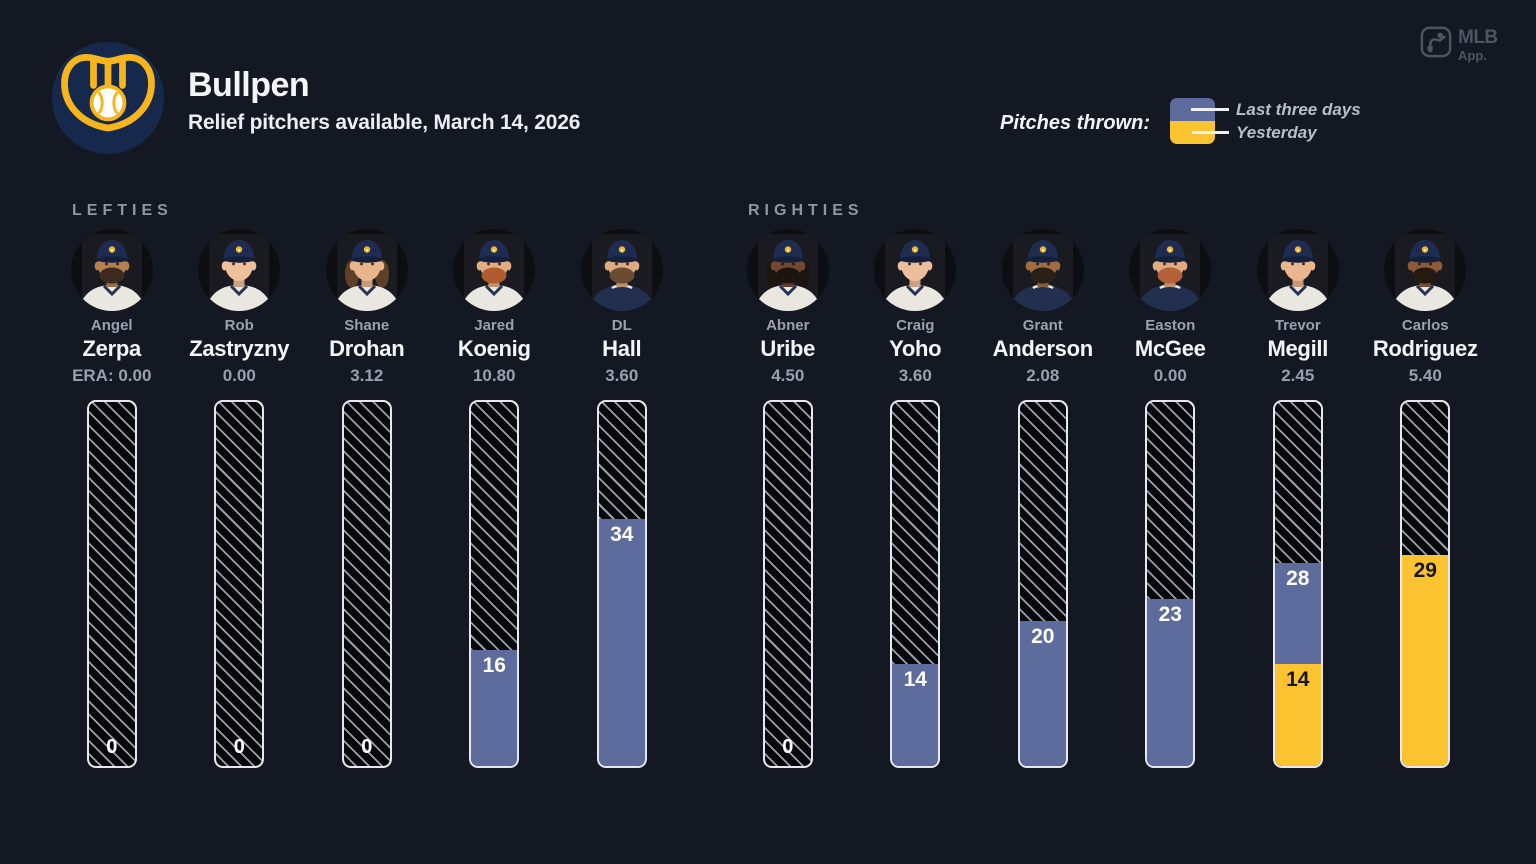 This screenshot has height=864, width=1536. Describe the element at coordinates (367, 325) in the screenshot. I see `player-first-name: Shane` at that location.